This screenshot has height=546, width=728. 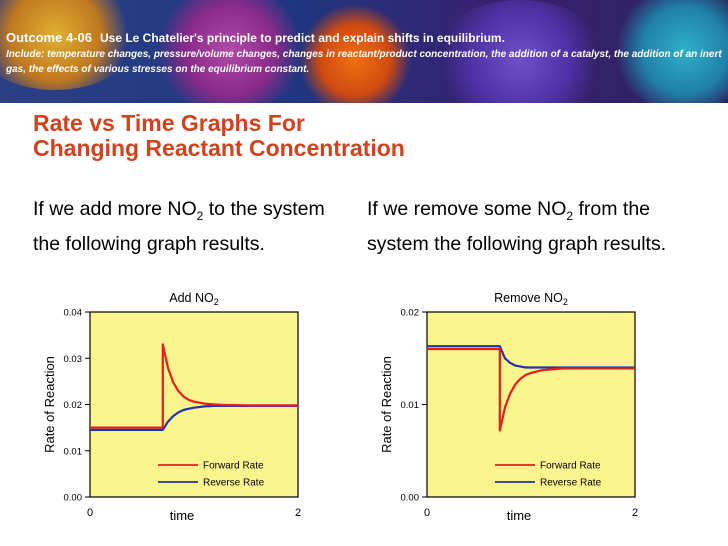 What do you see at coordinates (169, 123) in the screenshot?
I see `title-line-1: Rate vs Time Graphs For` at bounding box center [169, 123].